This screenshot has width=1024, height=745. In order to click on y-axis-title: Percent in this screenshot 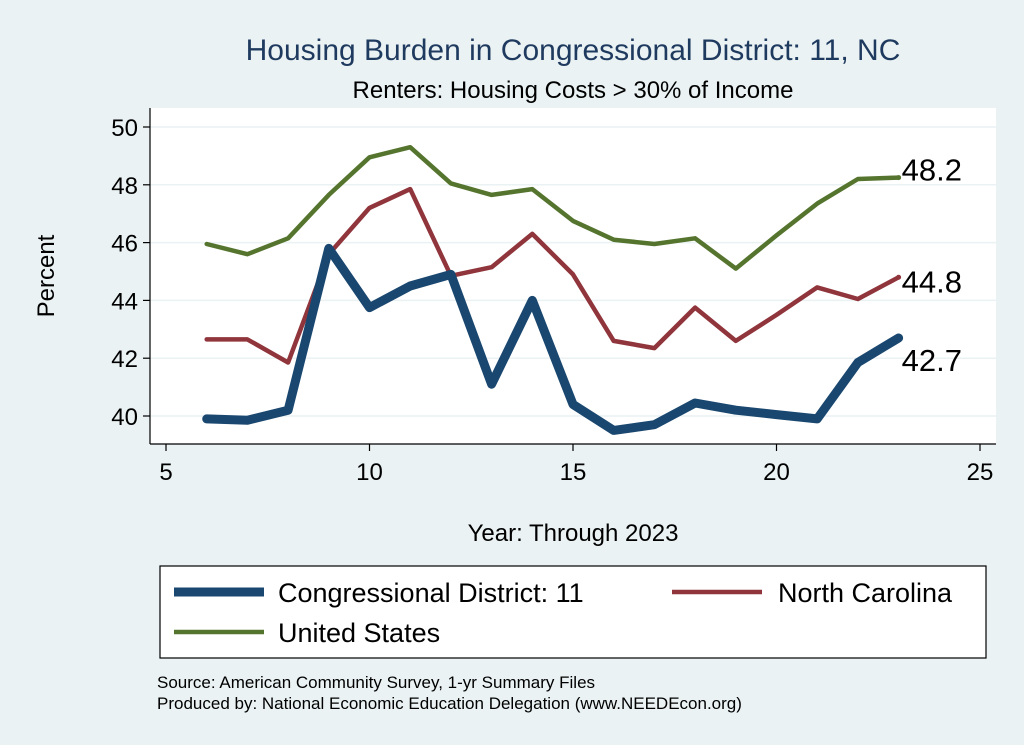, I will do `click(46, 275)`.